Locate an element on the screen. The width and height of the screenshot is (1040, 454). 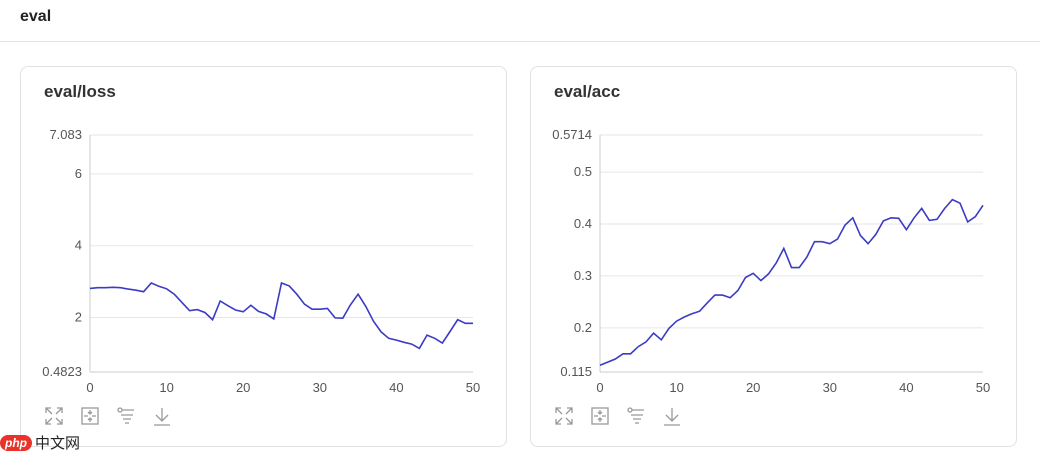
series-line is located at coordinates (281, 315).